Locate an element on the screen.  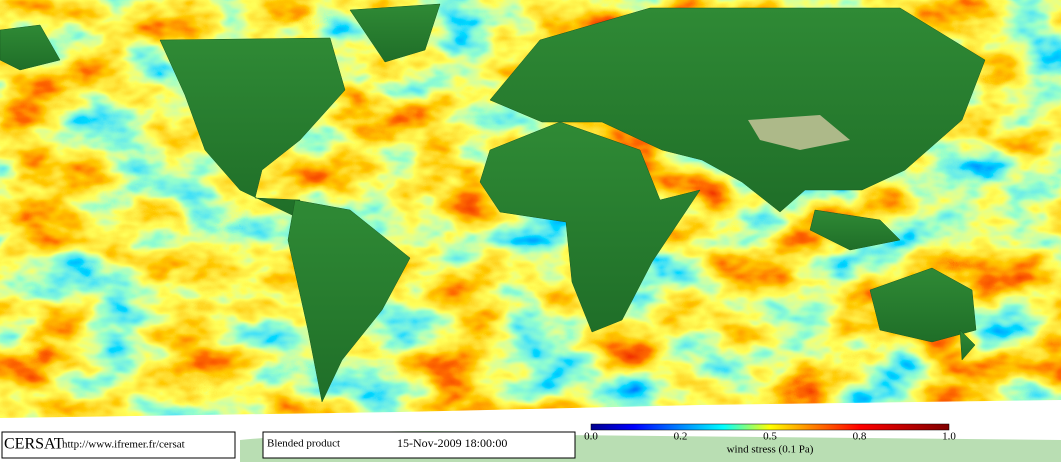
url: http://www.ifremer.fr/cersat is located at coordinates (123, 445).